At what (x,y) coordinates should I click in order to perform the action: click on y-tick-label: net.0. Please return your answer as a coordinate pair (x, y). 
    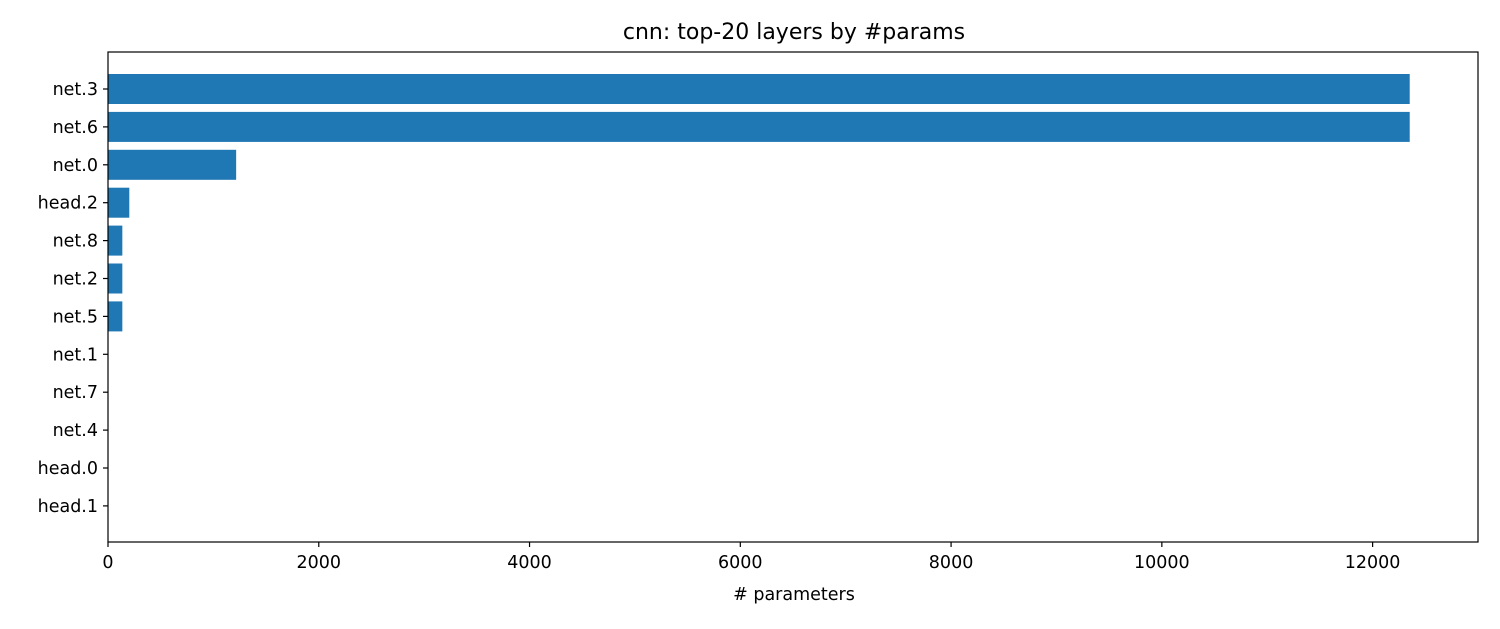
    Looking at the image, I should click on (75, 166).